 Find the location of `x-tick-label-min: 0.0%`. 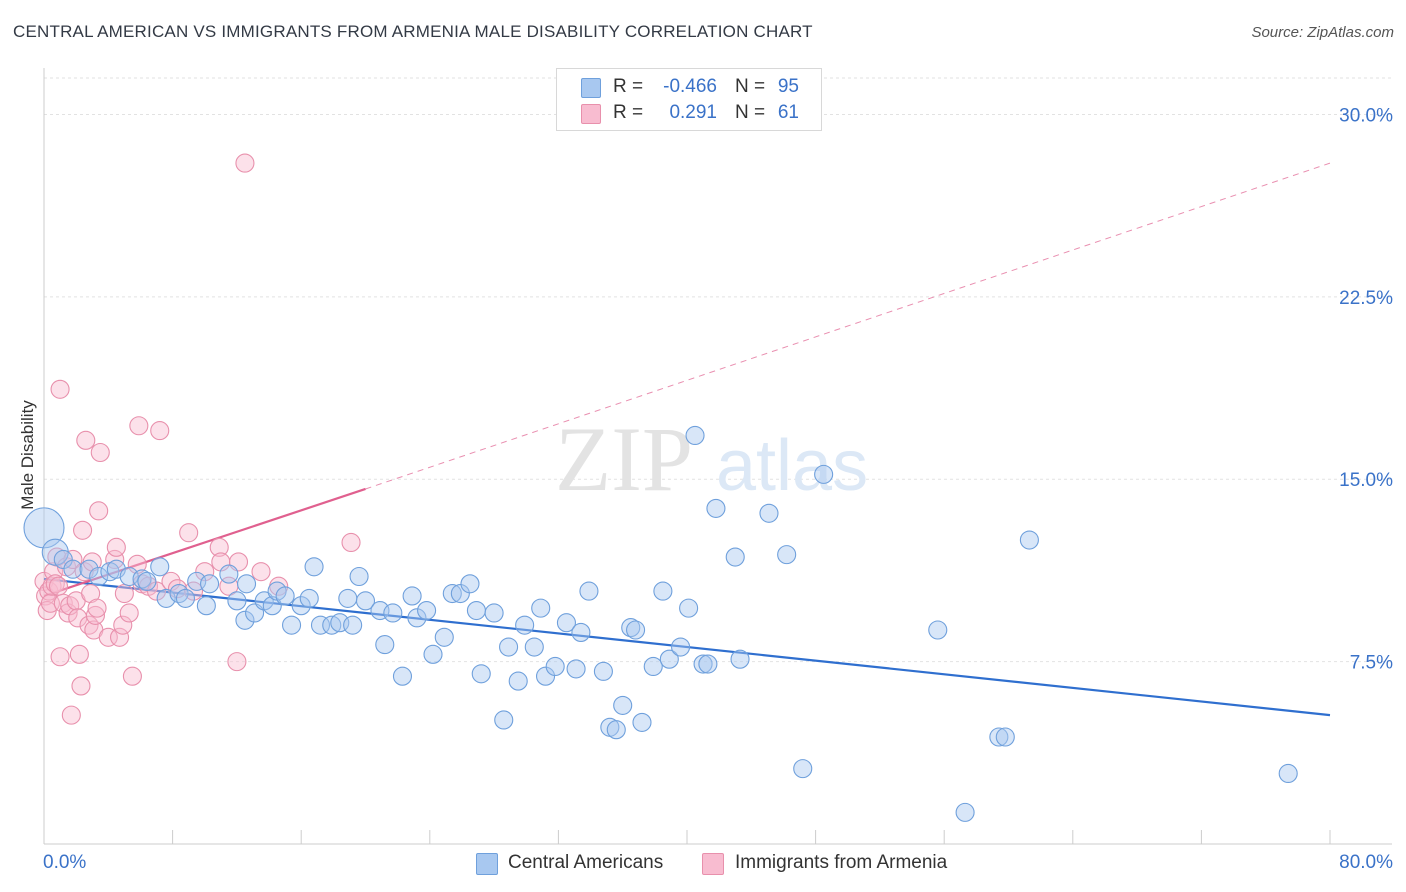

x-tick-label-min: 0.0% is located at coordinates (65, 862).